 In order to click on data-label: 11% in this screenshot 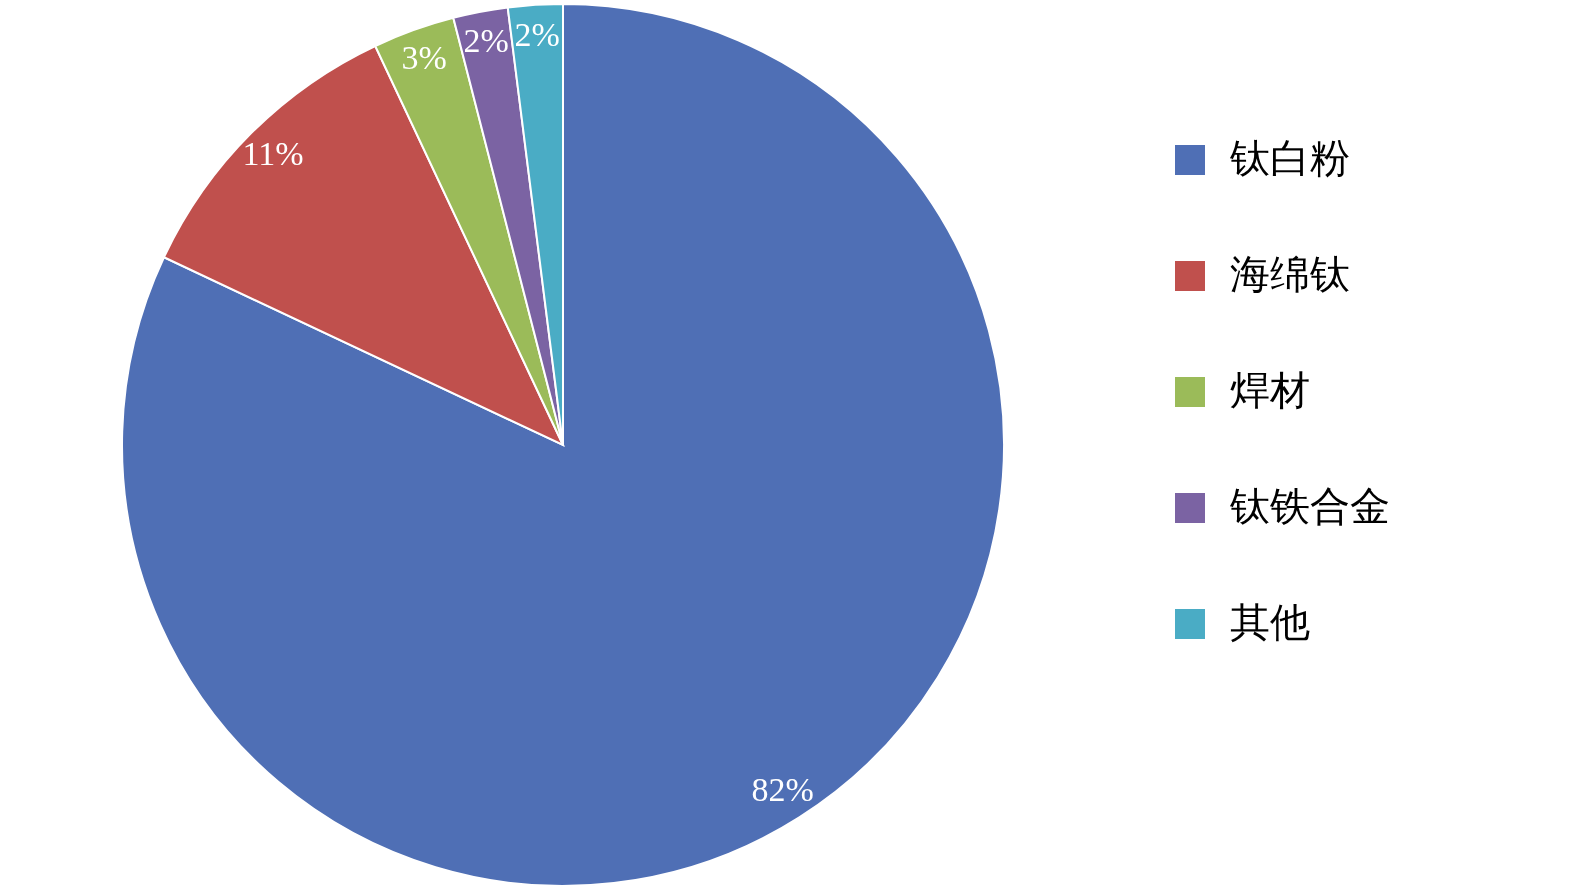, I will do `click(273, 154)`.